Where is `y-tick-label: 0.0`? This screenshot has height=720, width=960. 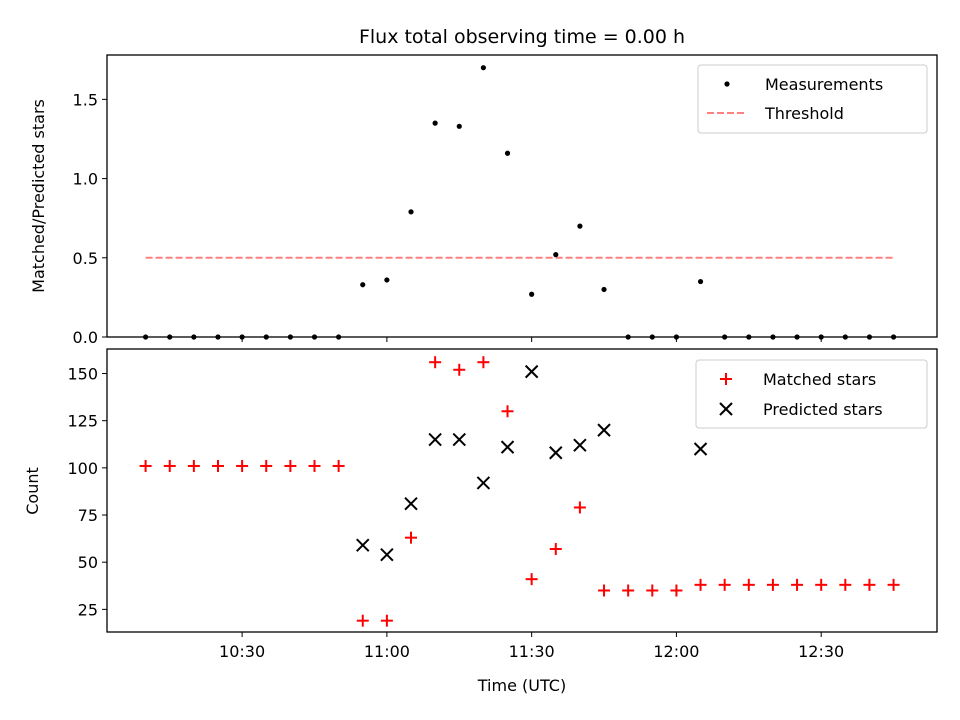 y-tick-label: 0.0 is located at coordinates (85, 337).